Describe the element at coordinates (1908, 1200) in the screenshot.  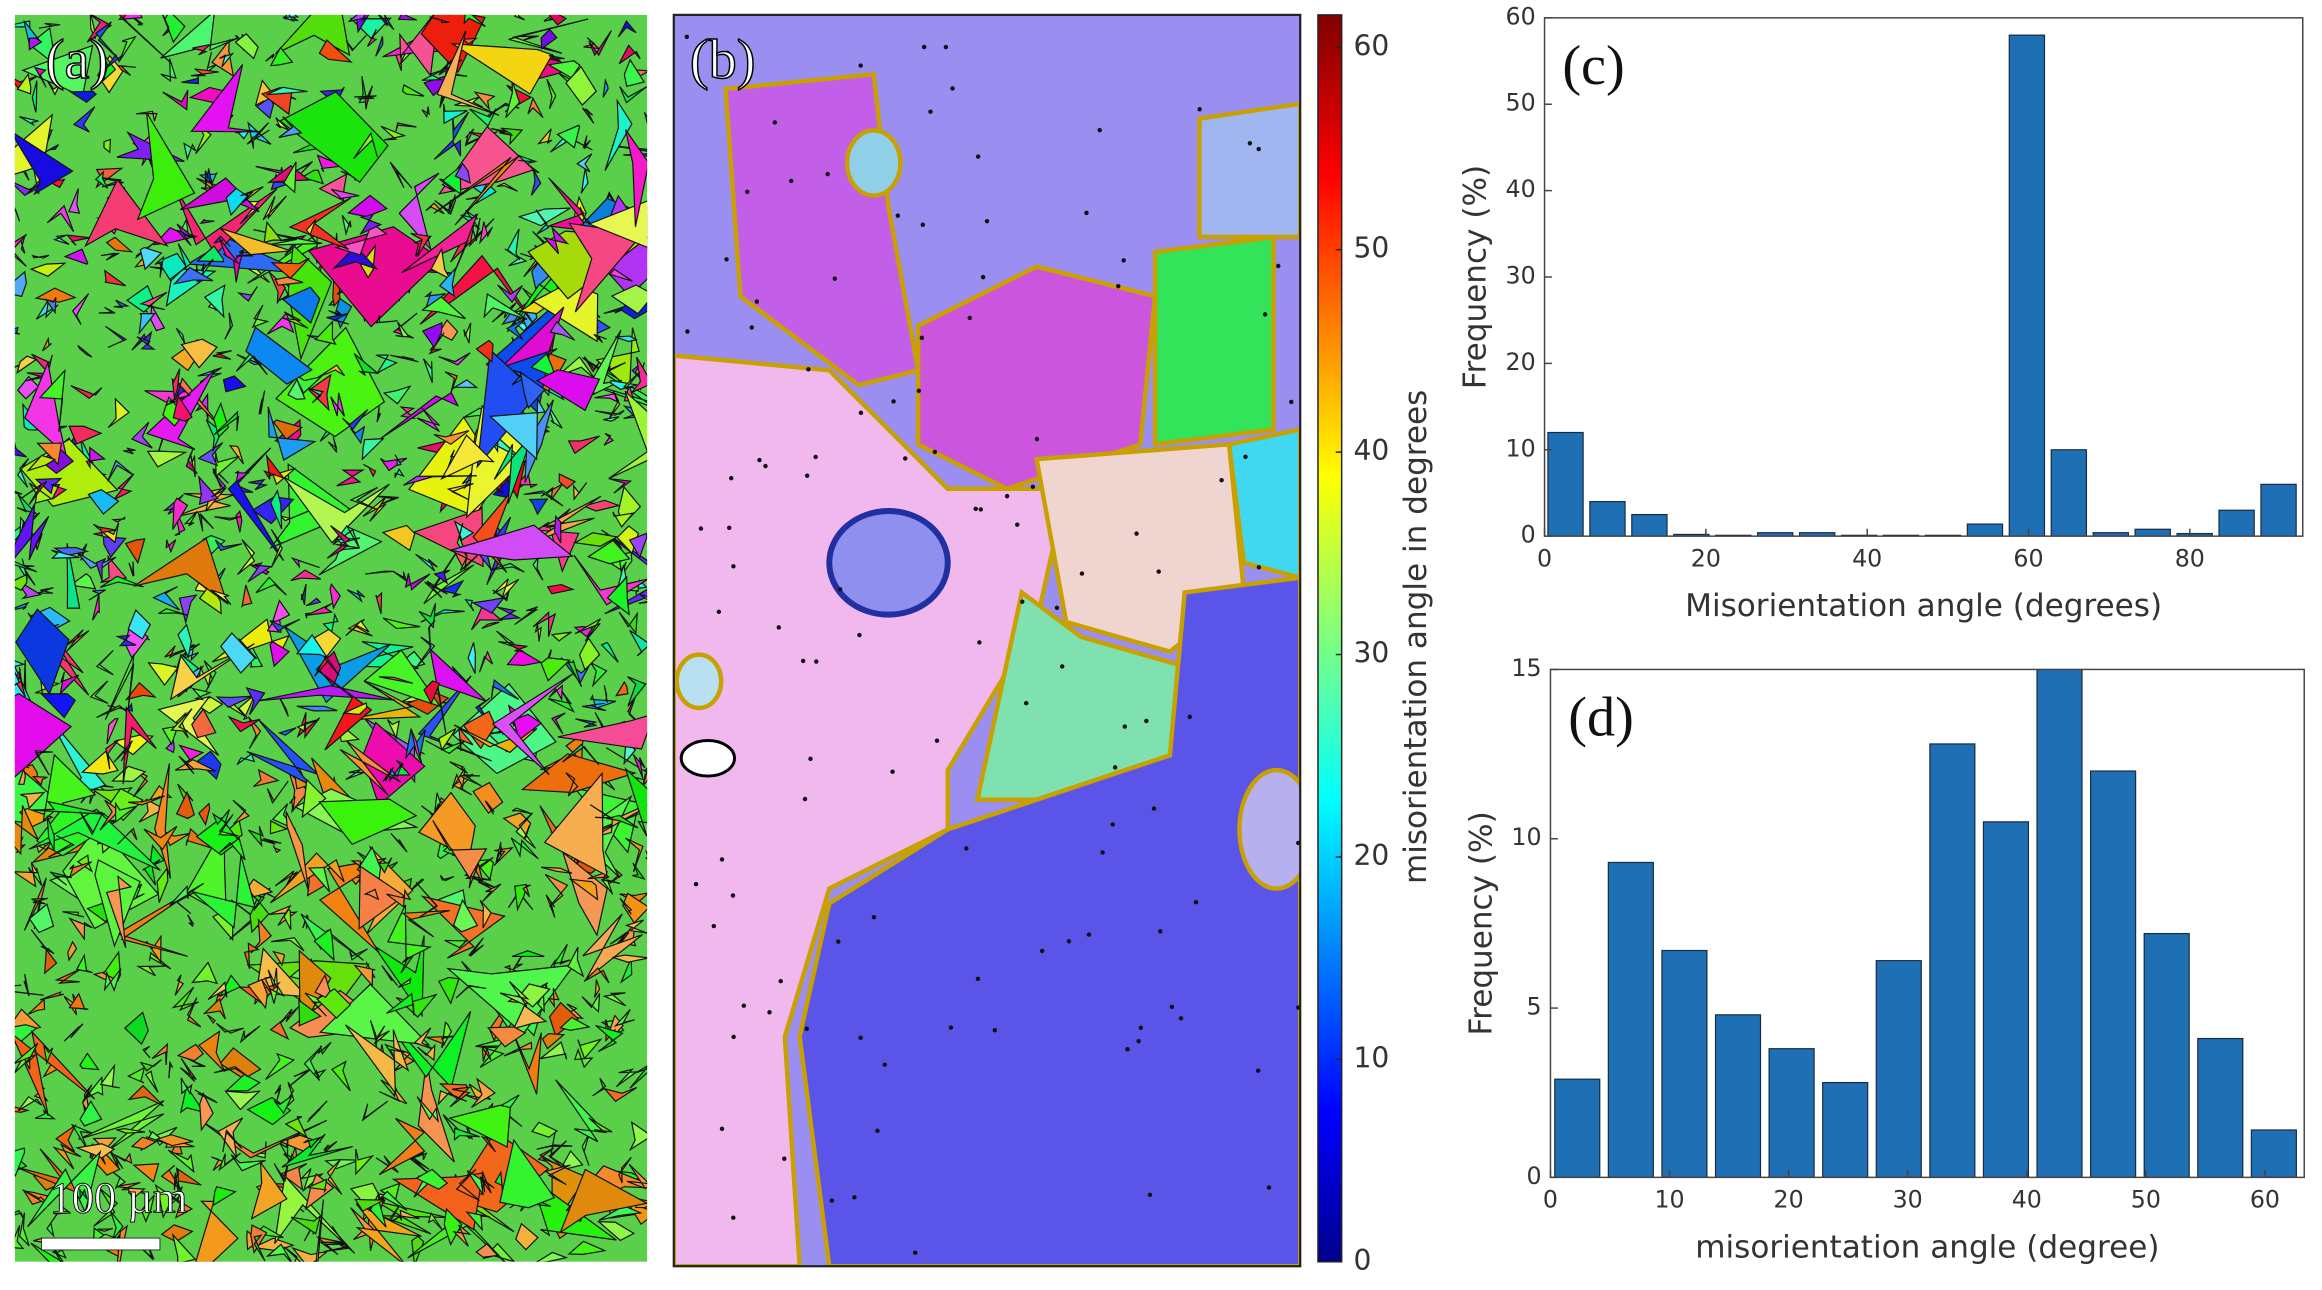
I see `x-tick-label: 30` at that location.